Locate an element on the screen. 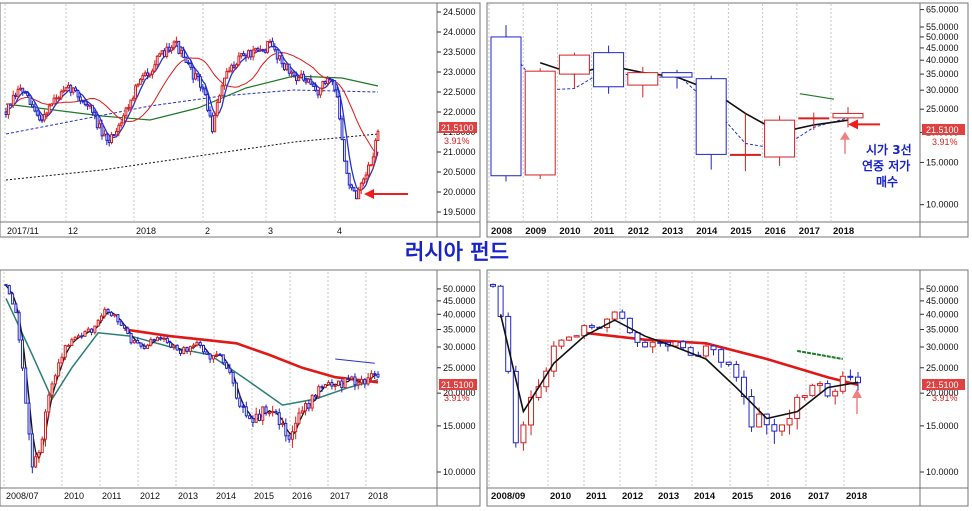 This screenshot has width=972, height=511. annual-xtick-label: 2013 is located at coordinates (672, 231).